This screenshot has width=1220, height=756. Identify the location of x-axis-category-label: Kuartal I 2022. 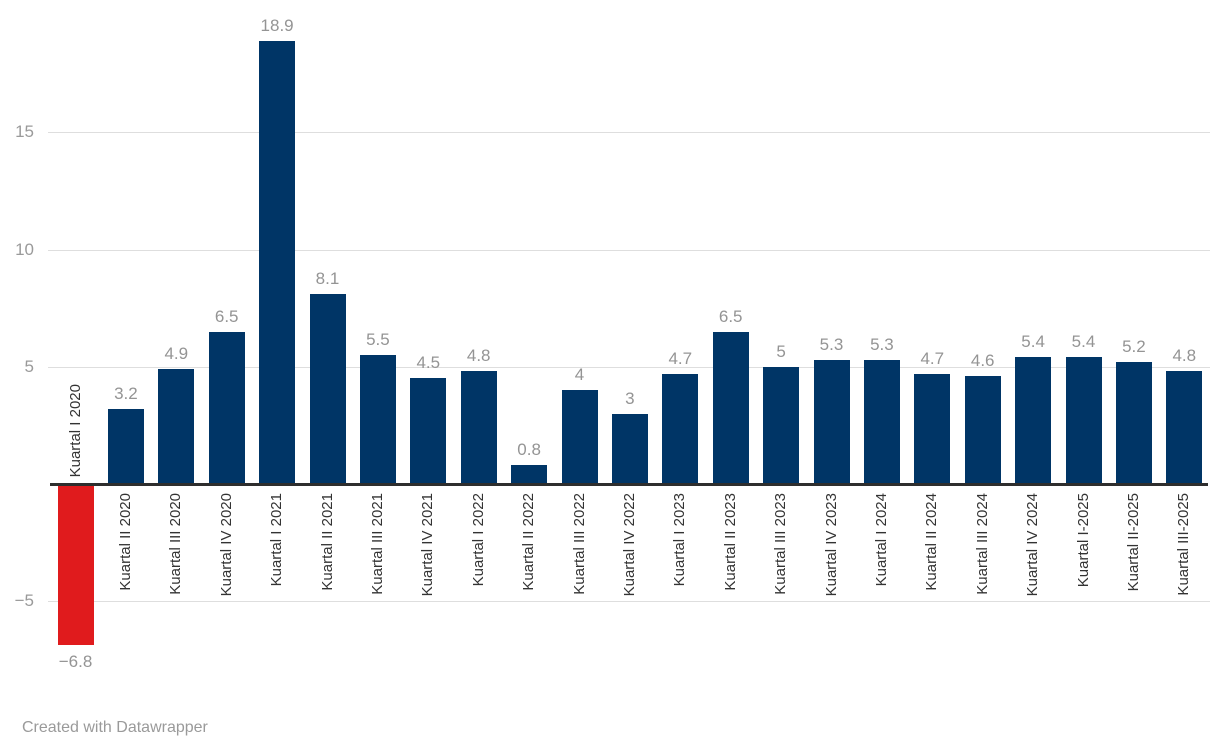
(478, 540).